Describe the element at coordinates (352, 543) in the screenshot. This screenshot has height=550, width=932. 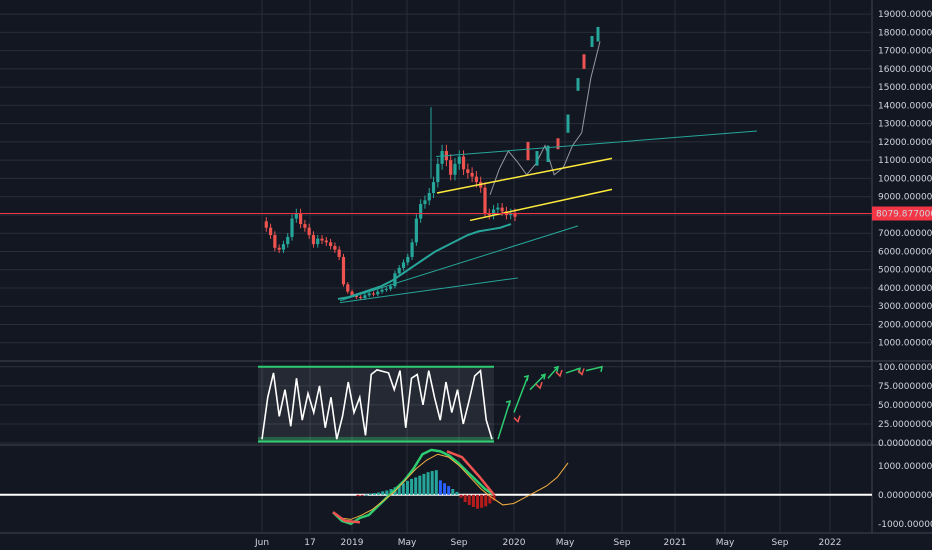
I see `x-tick-label: 2019` at that location.